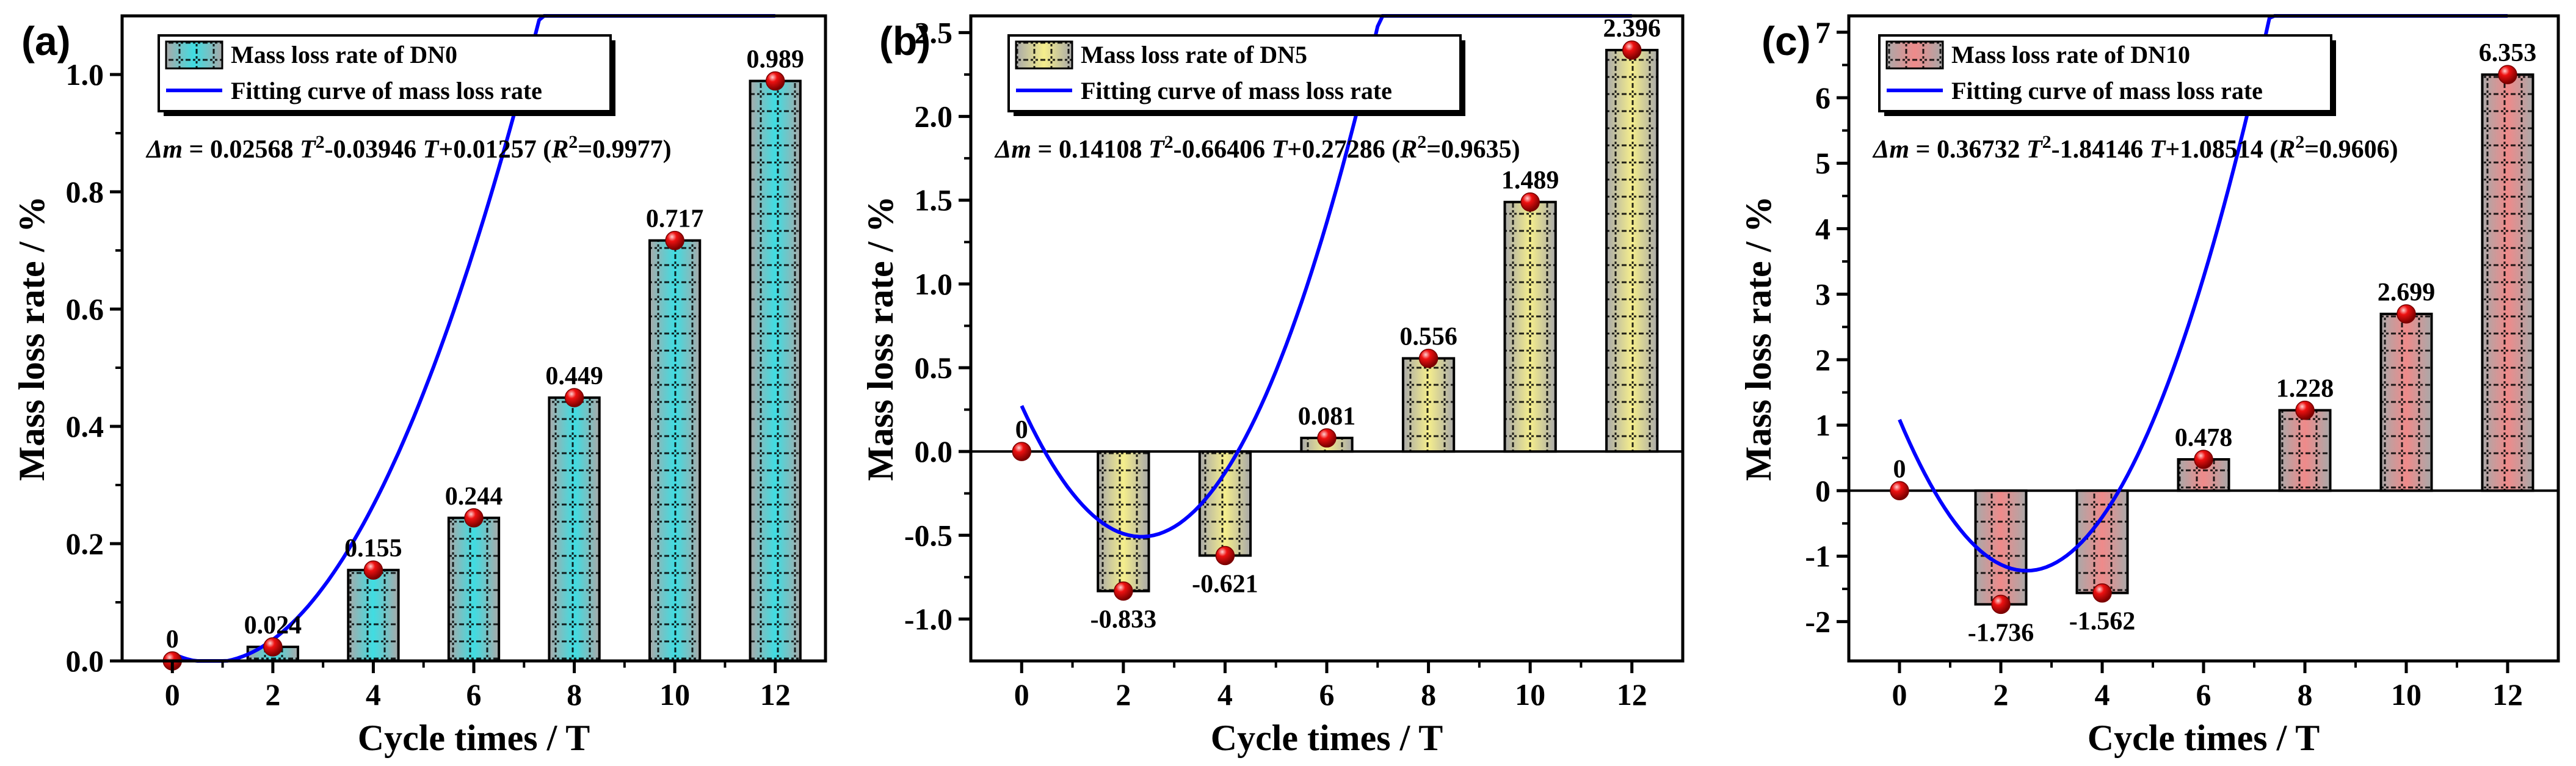 The image size is (2576, 766). I want to click on data-label: 0.155, so click(373, 549).